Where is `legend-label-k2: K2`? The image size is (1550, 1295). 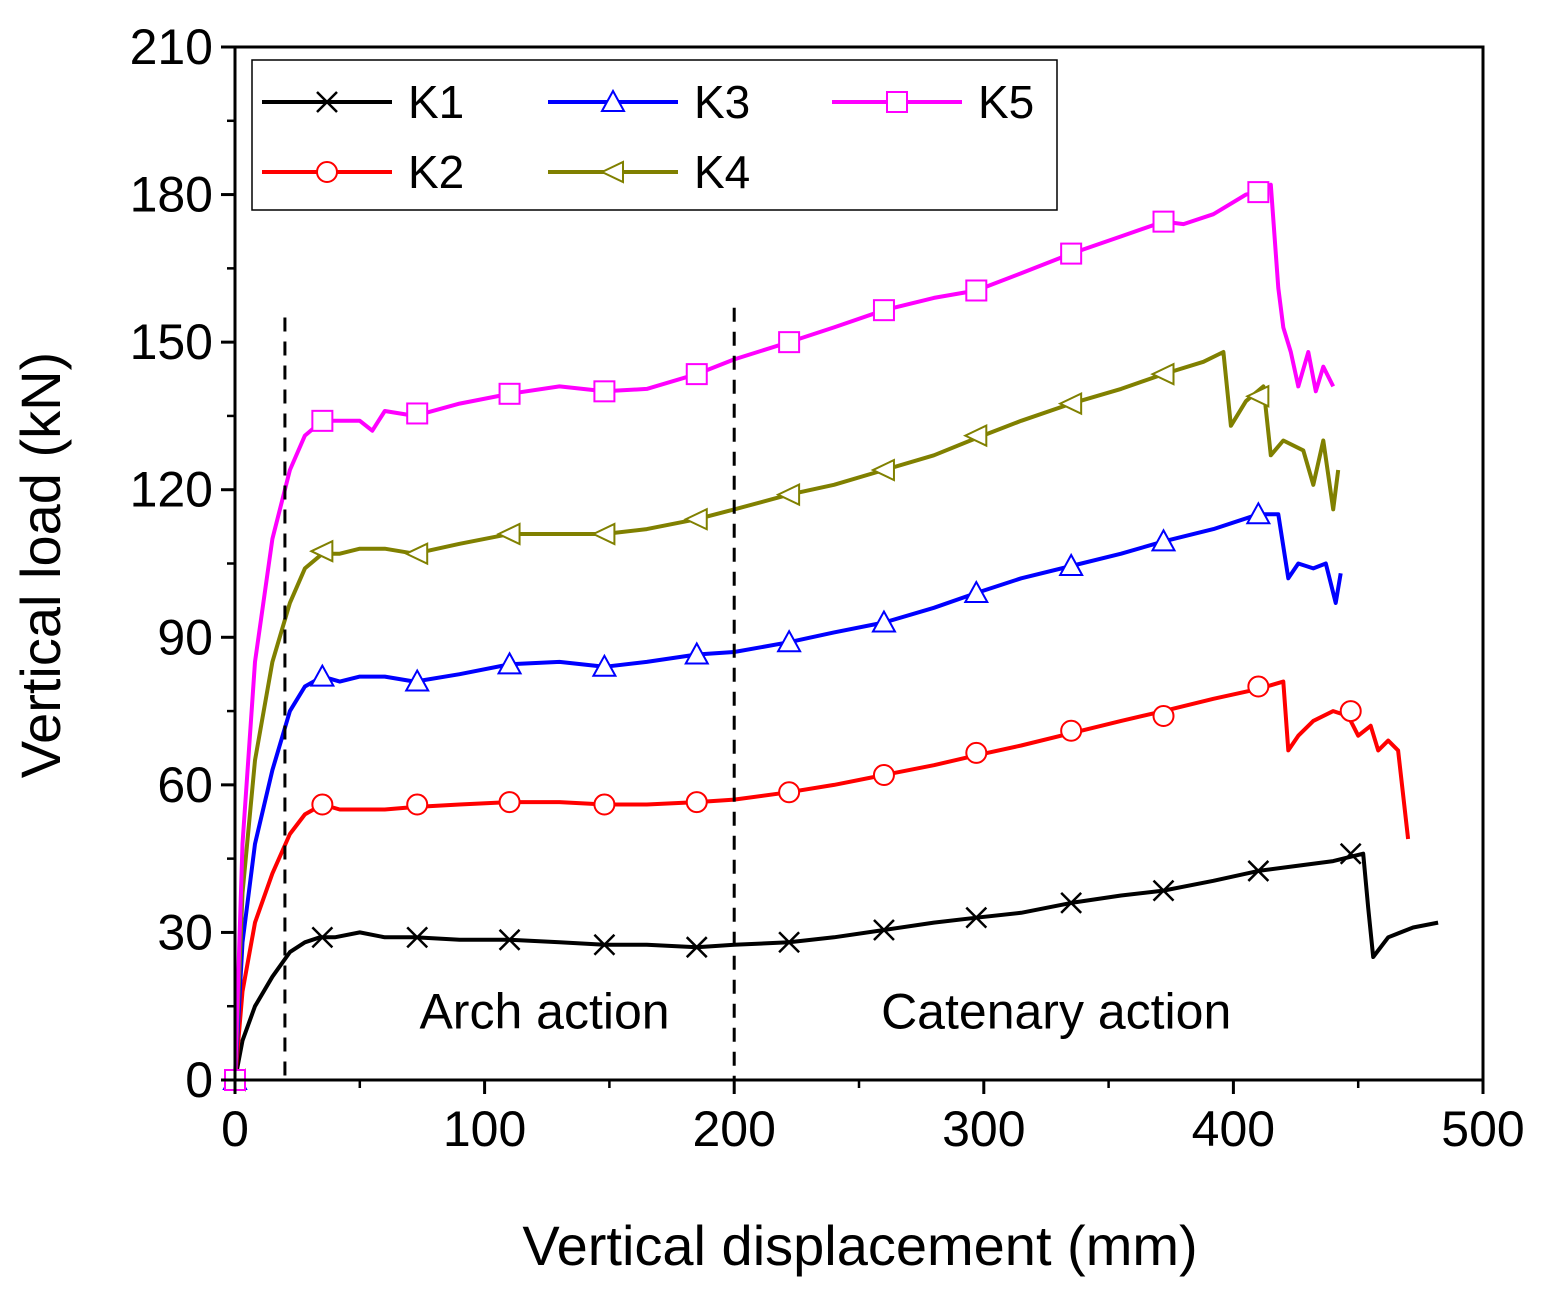
legend-label-k2: K2 is located at coordinates (436, 172).